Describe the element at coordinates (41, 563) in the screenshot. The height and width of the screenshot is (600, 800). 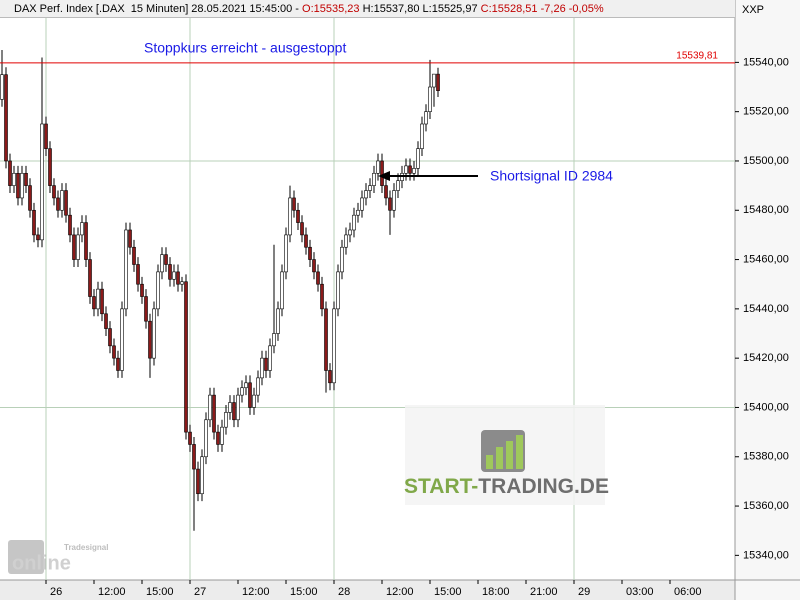
I see `logo-text: online` at that location.